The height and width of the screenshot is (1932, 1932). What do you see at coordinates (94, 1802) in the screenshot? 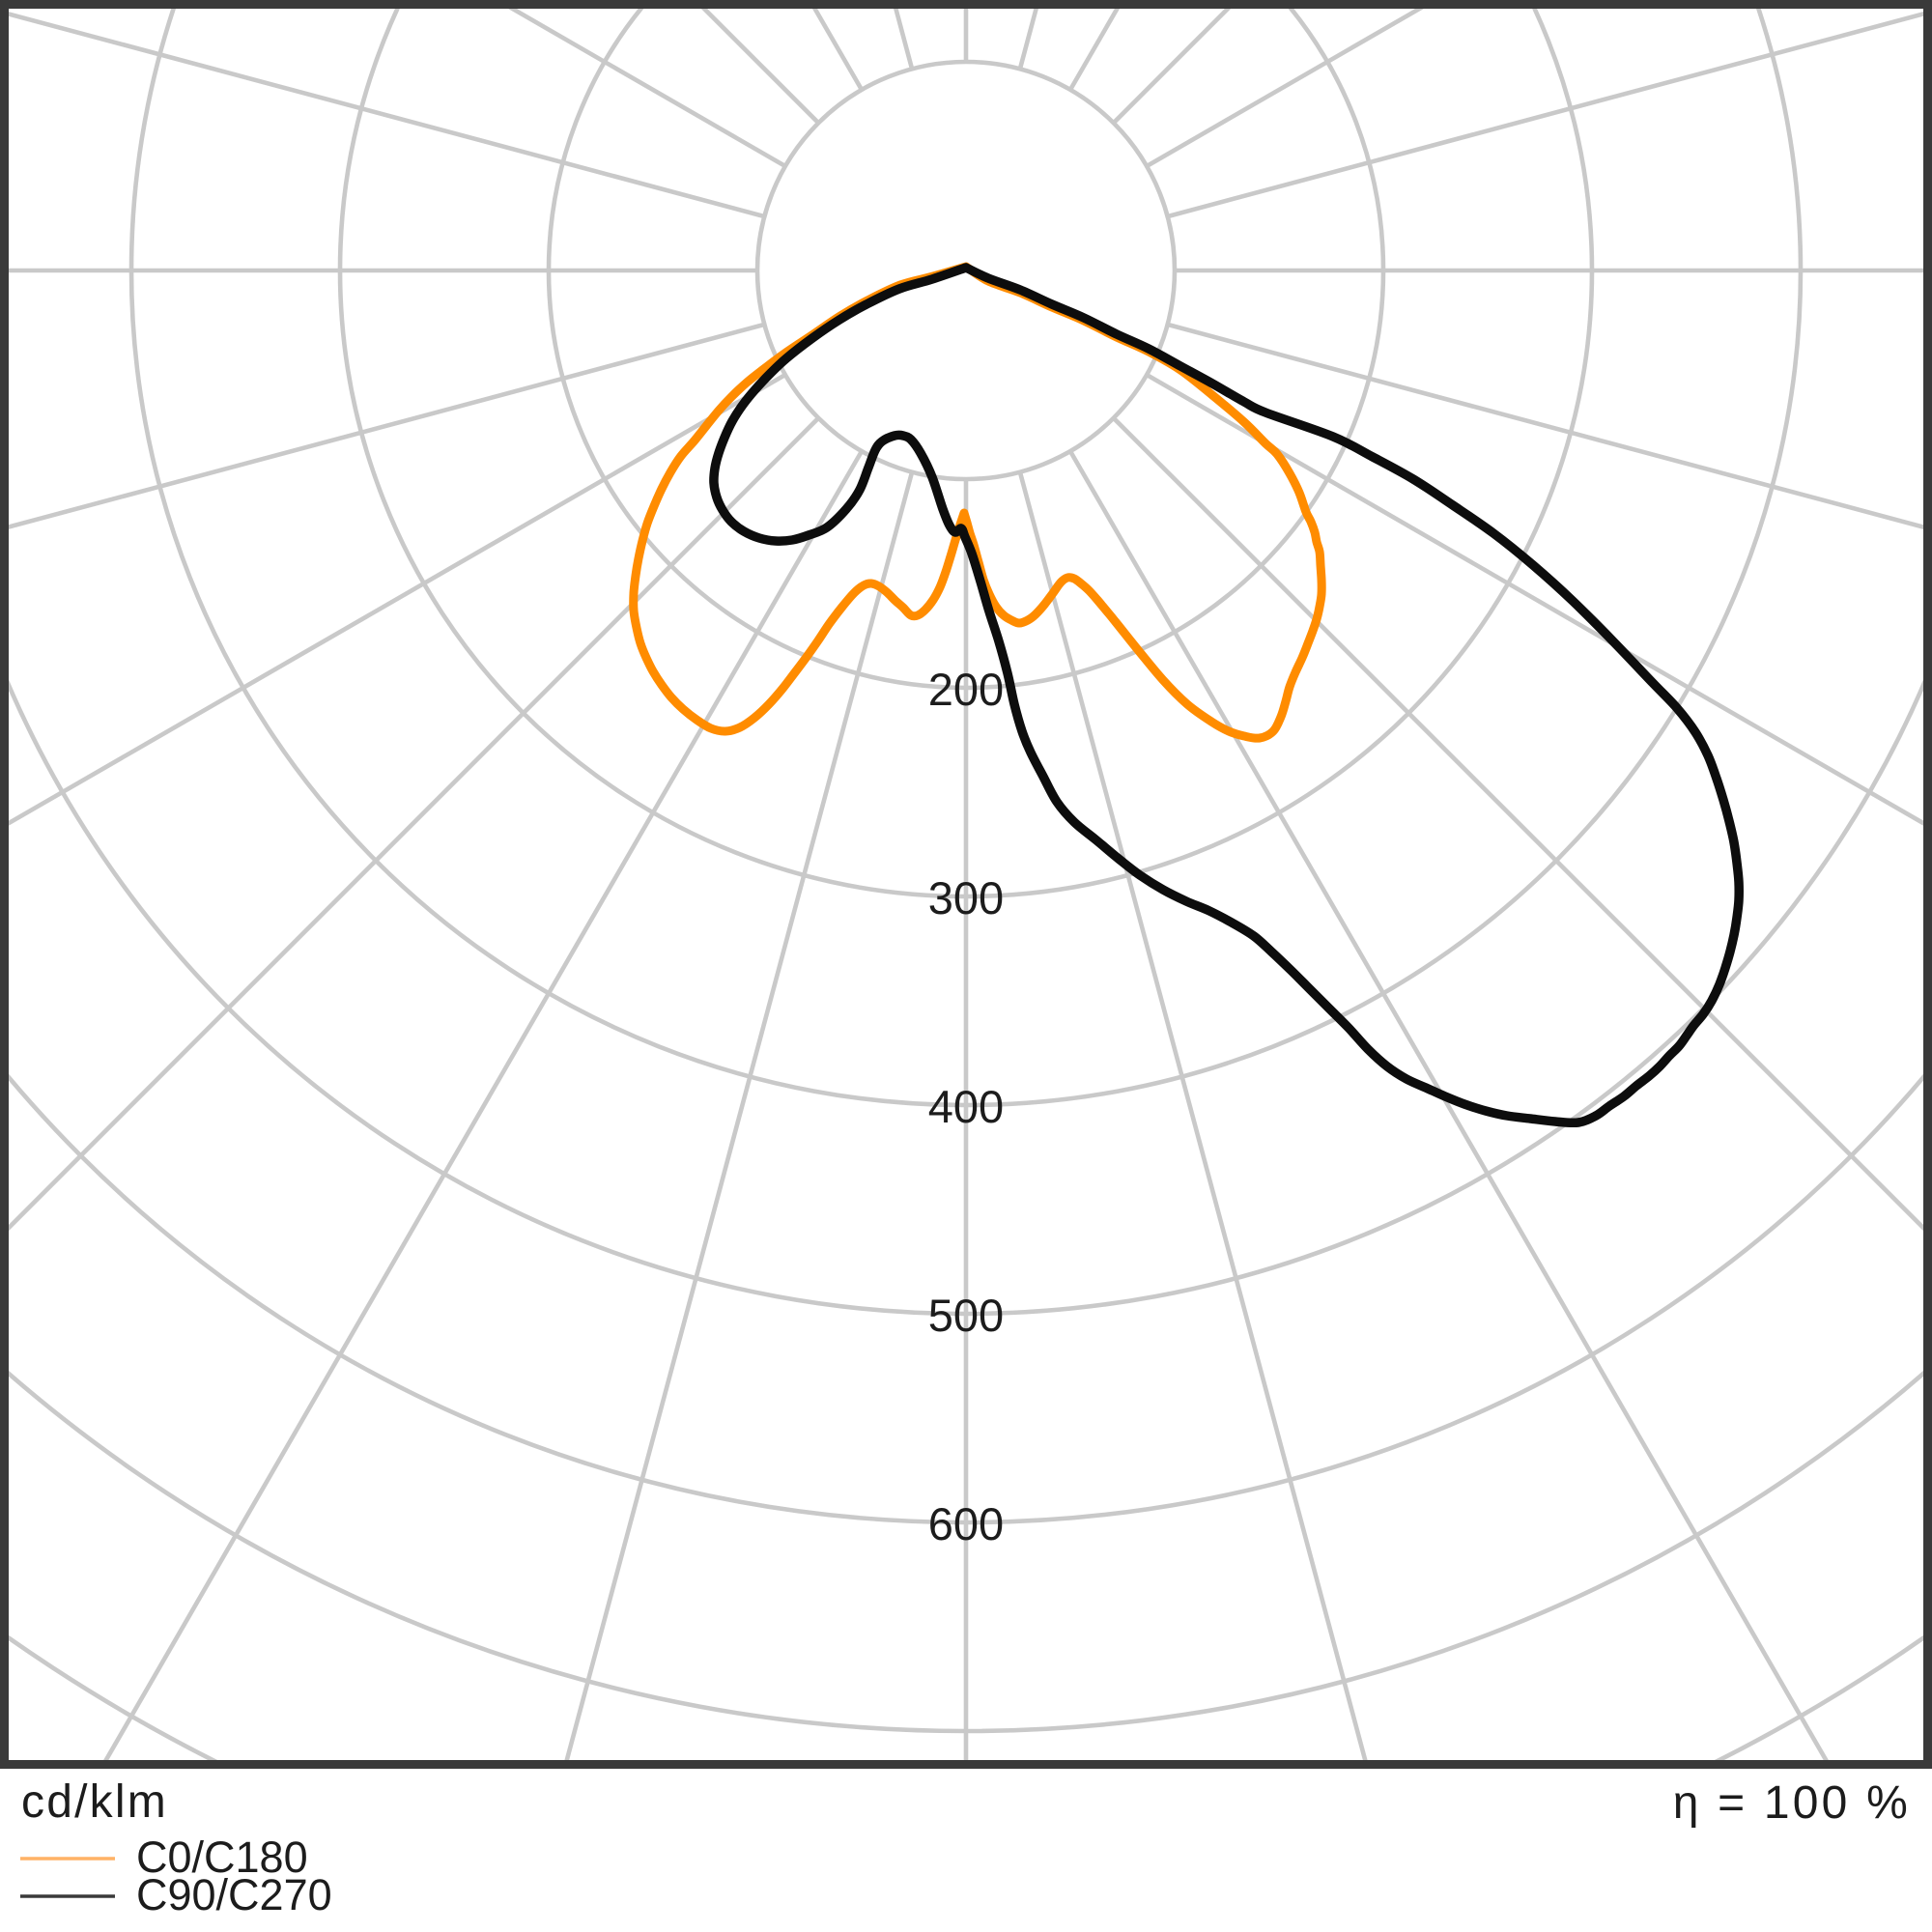
I see `svg-text: cd/klm` at bounding box center [94, 1802].